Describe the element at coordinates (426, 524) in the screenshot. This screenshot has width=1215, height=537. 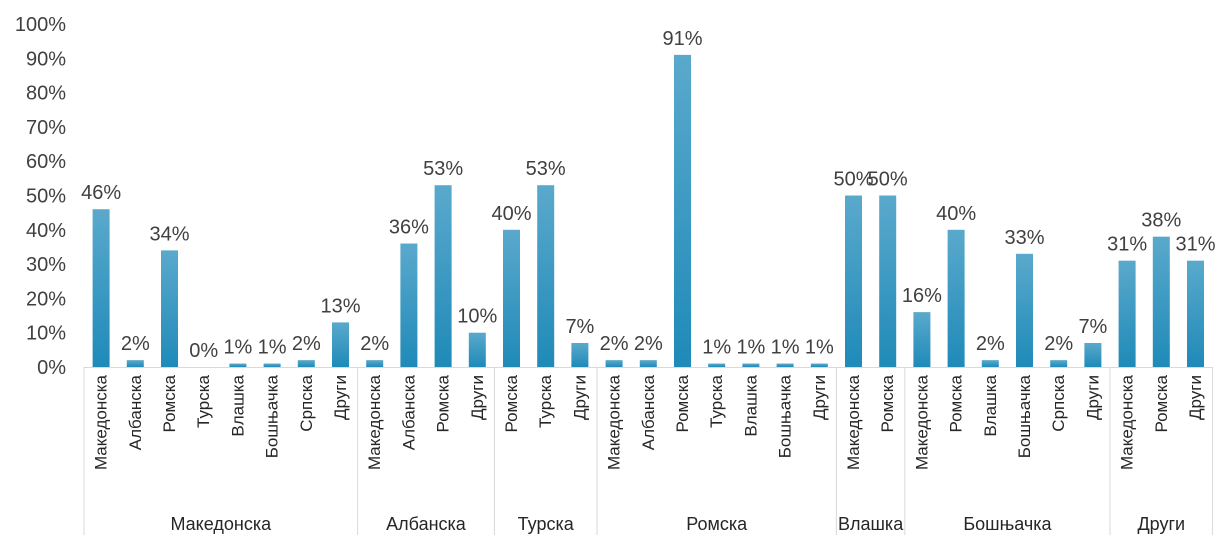
I see `group-label: Албанска` at that location.